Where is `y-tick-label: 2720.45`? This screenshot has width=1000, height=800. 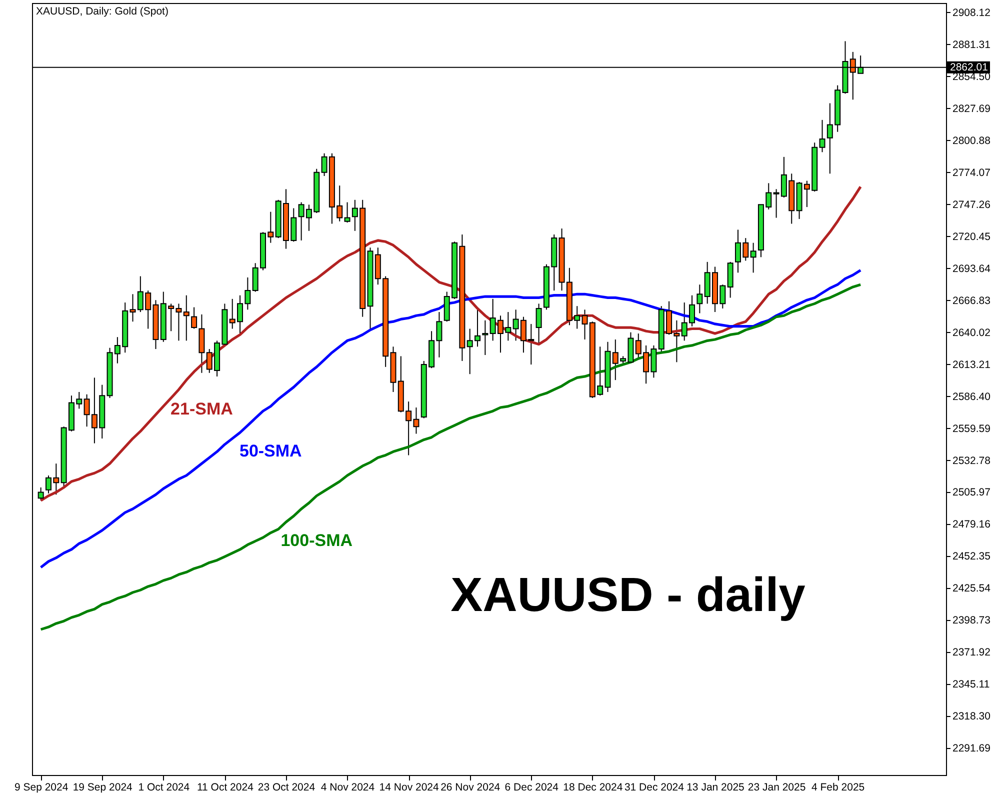 y-tick-label: 2720.45 is located at coordinates (971, 236).